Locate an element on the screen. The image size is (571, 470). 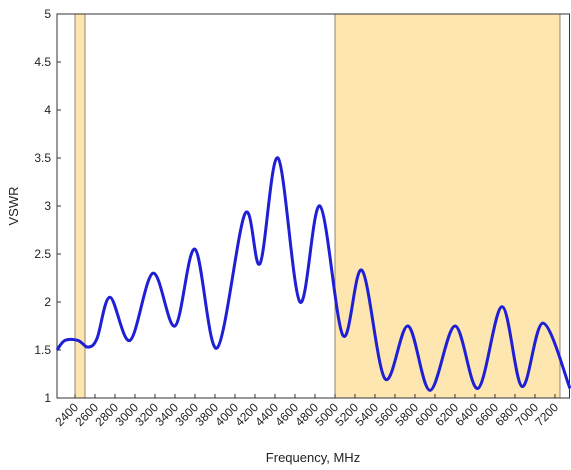
y-tick-label: 2.5 is located at coordinates (42, 254).